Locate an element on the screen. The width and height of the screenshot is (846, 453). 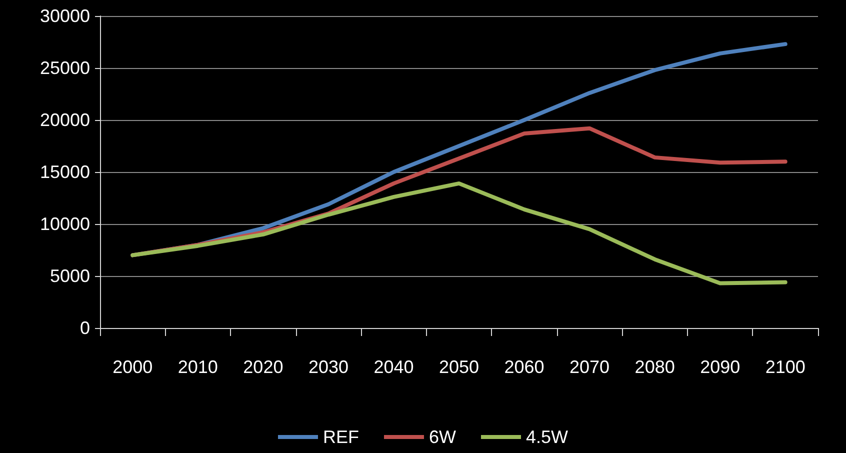
legend-label: REF is located at coordinates (340, 437).